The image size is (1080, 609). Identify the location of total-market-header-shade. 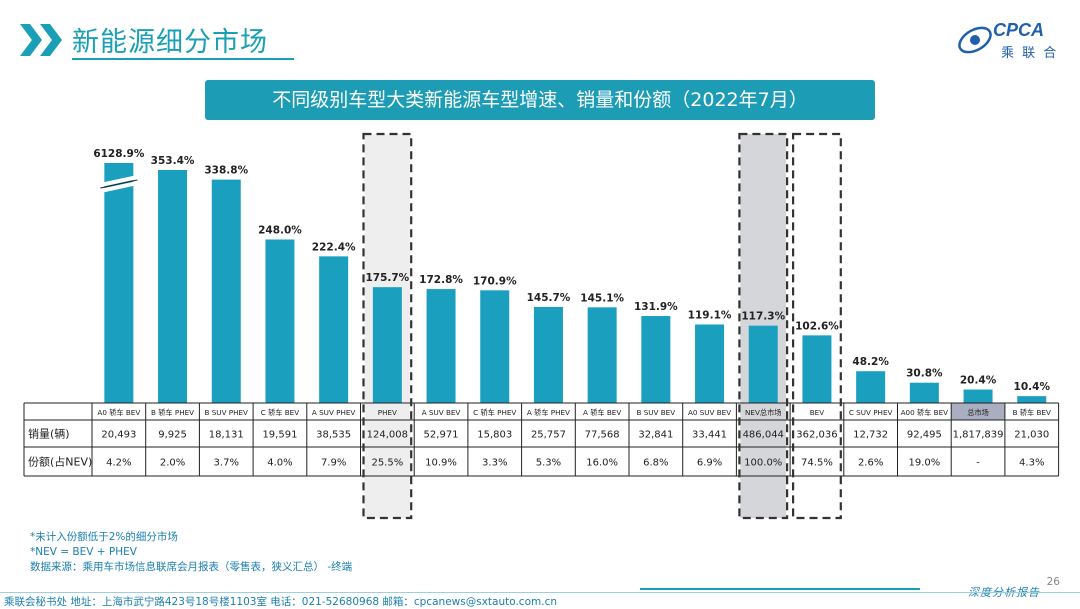
(978, 411).